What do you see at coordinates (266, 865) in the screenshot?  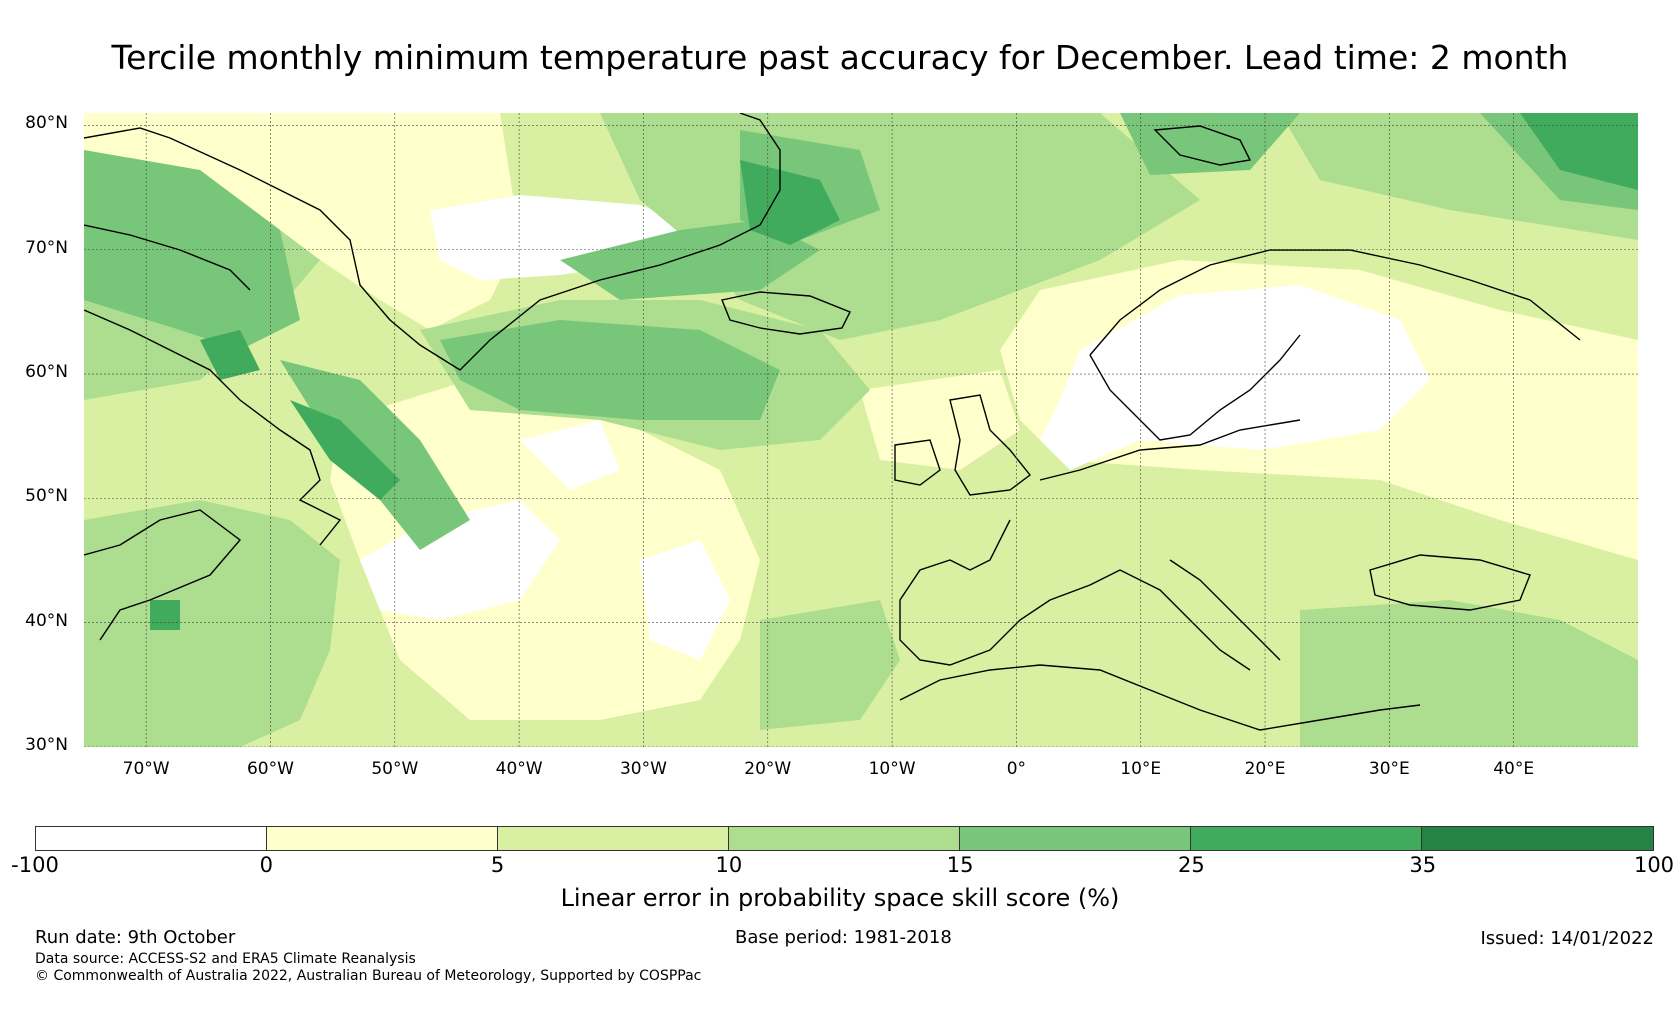 I see `colorbar-tick-label: 0` at bounding box center [266, 865].